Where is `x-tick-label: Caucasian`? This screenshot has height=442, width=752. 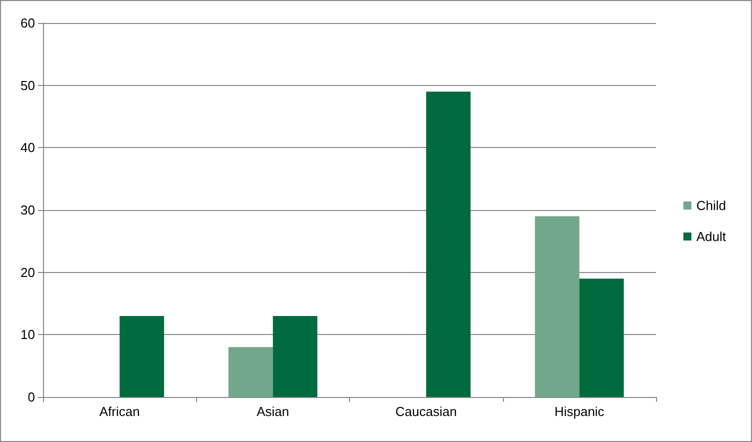 x-tick-label: Caucasian is located at coordinates (426, 411).